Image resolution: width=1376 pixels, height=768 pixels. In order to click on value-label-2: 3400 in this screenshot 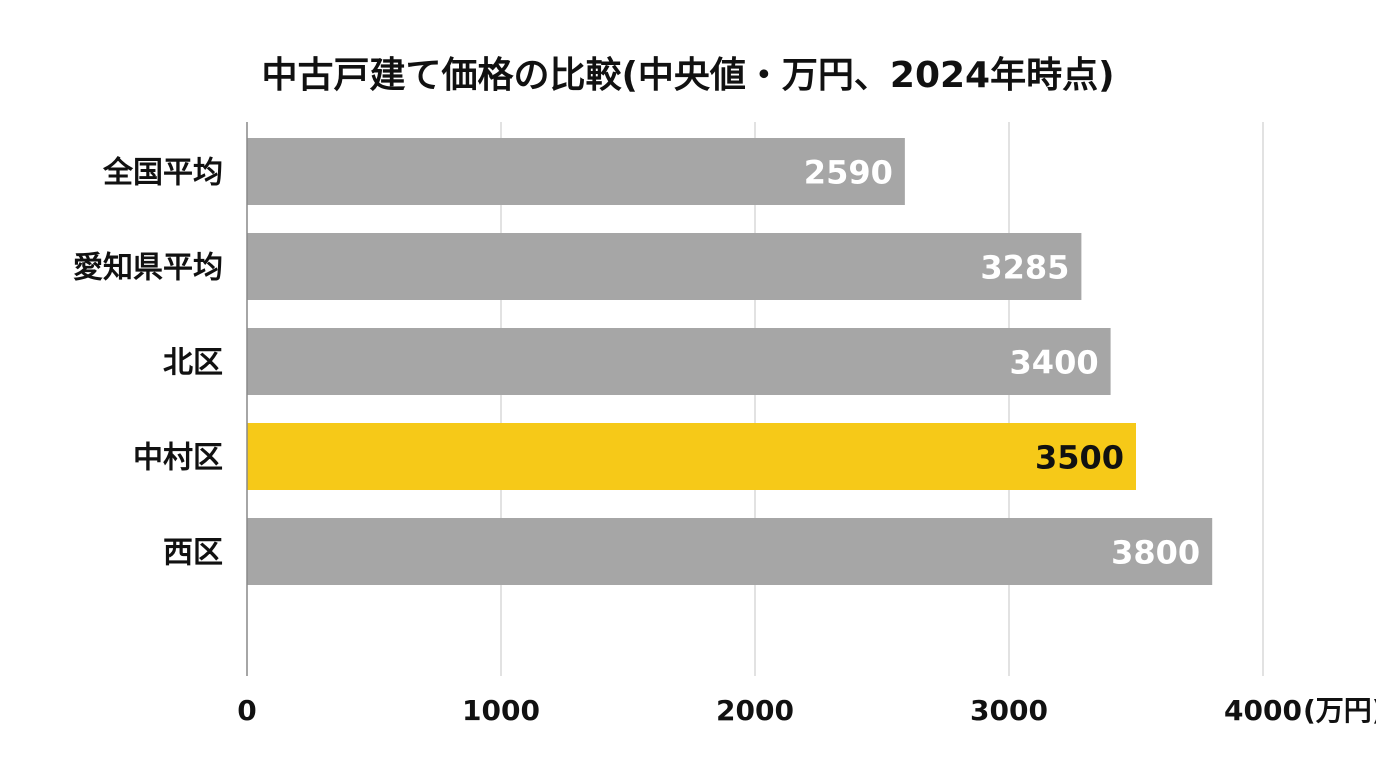, I will do `click(1054, 363)`.